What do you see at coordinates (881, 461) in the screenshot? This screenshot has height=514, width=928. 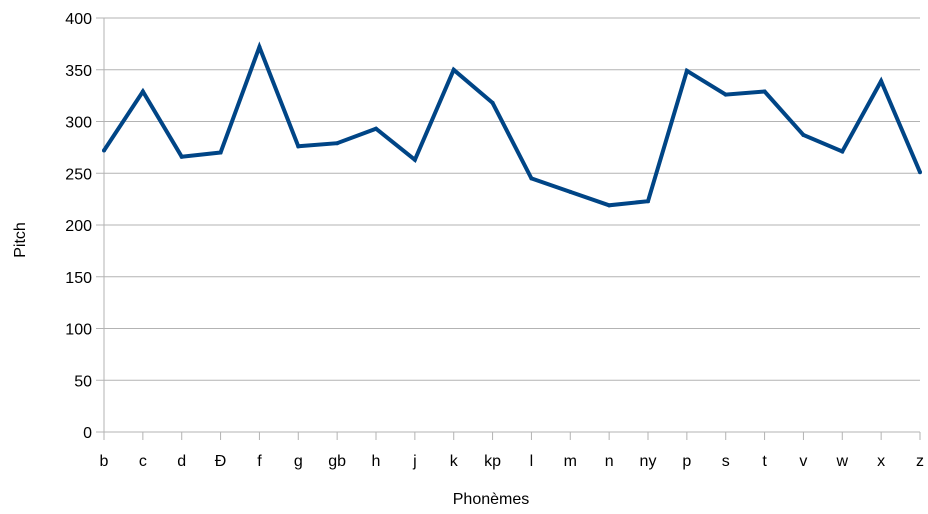 I see `x-tick-label: x` at bounding box center [881, 461].